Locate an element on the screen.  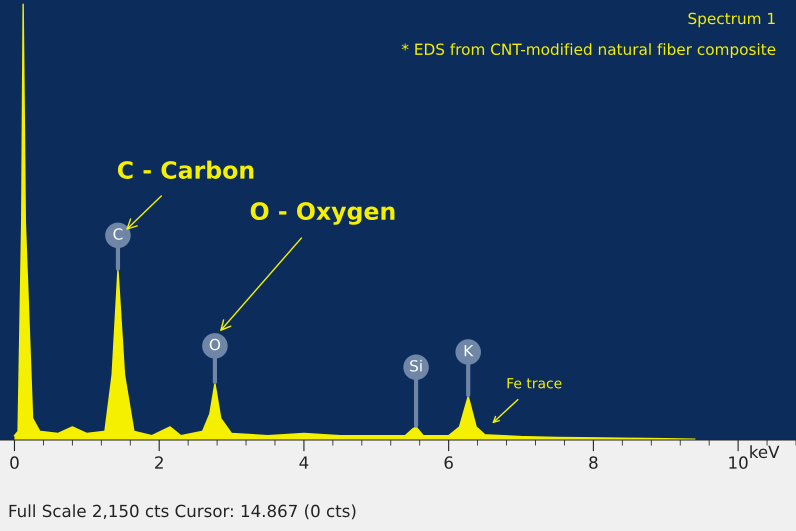
x-tick-label: 2 is located at coordinates (159, 462).